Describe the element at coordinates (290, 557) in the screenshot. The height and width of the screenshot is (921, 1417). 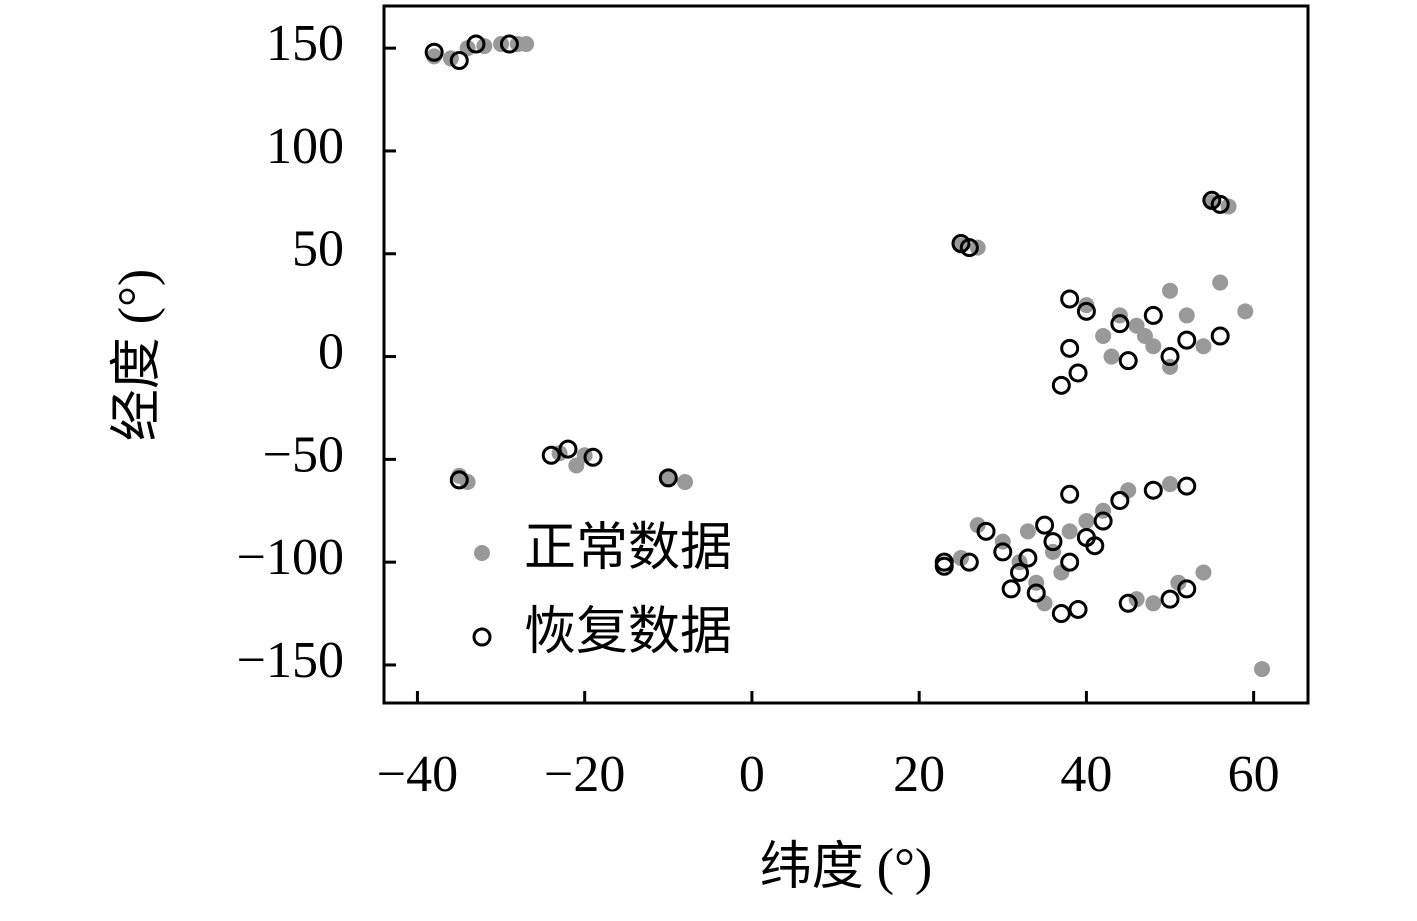
I see `y-tick-label: −100` at that location.